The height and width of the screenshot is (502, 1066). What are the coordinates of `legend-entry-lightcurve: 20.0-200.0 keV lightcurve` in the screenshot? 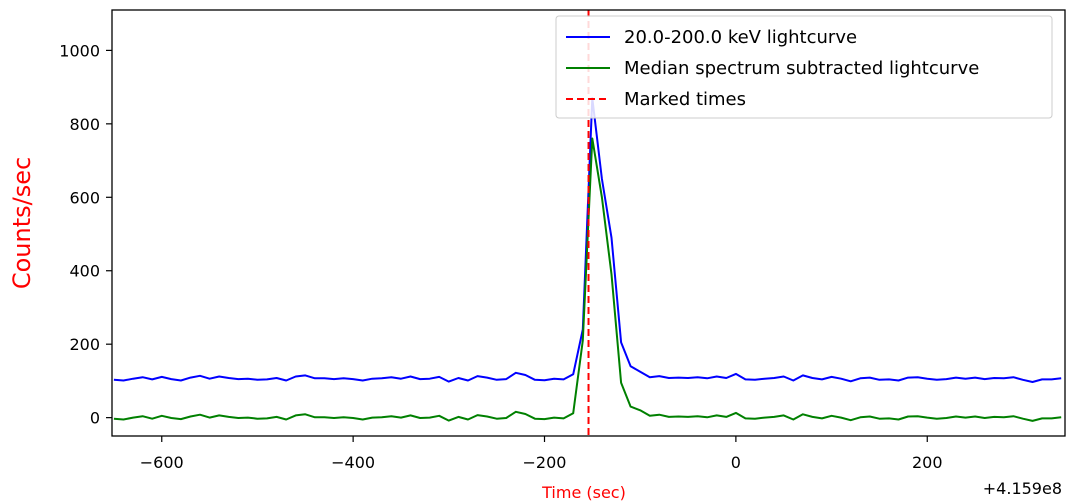 It's located at (740, 37).